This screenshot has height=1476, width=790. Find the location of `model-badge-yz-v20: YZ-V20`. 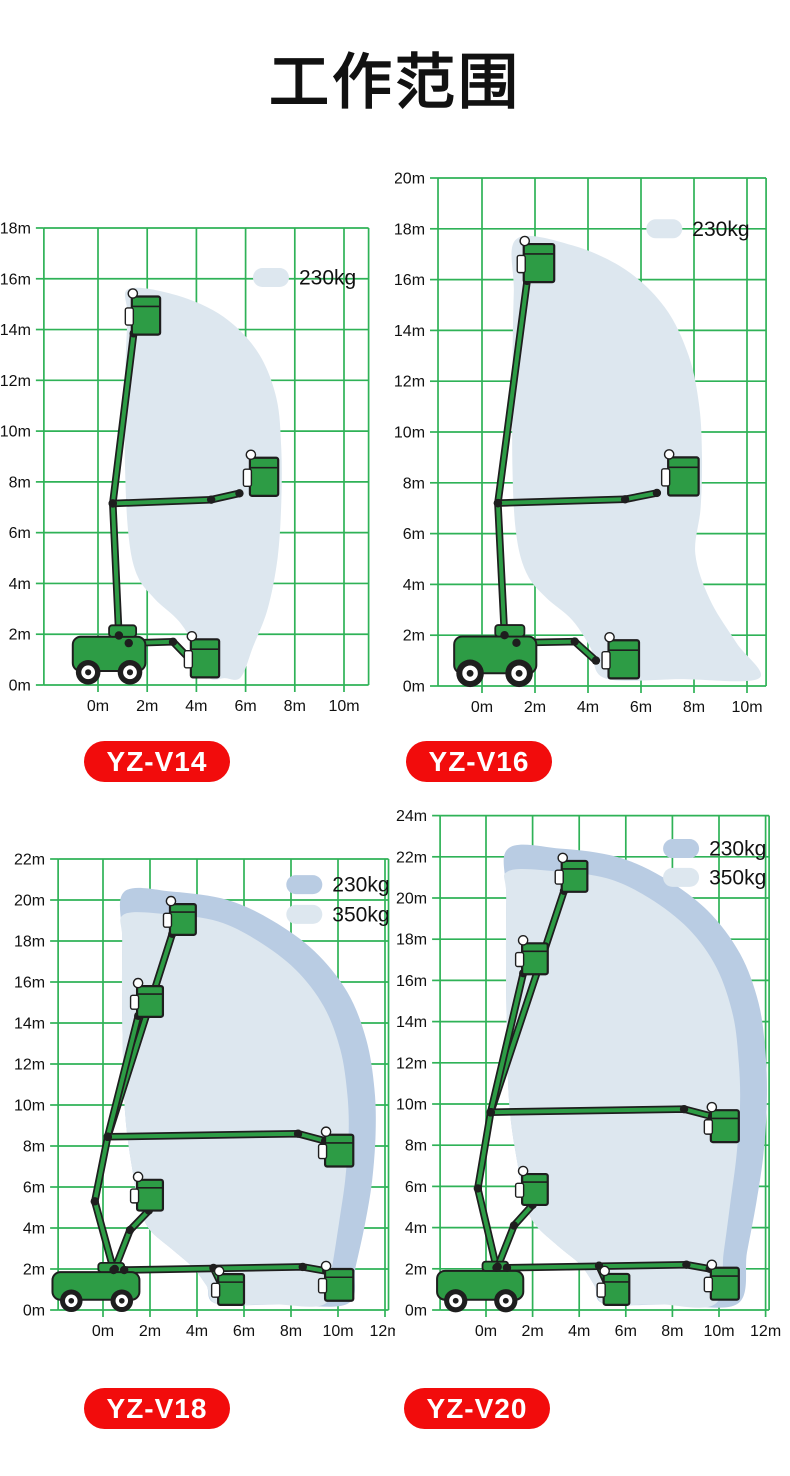

model-badge-yz-v20: YZ-V20 is located at coordinates (477, 1408).